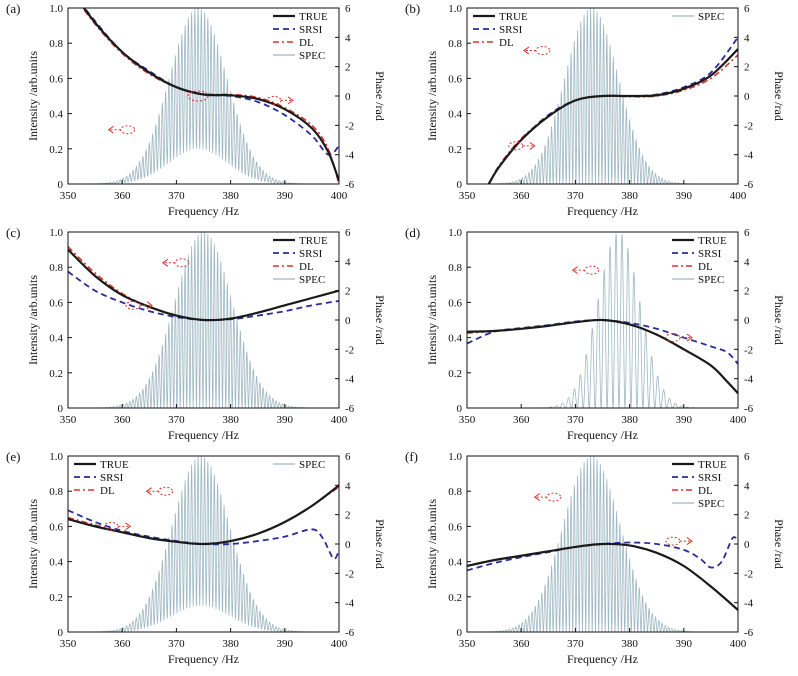  I want to click on x-tick-label: 380, so click(629, 196).